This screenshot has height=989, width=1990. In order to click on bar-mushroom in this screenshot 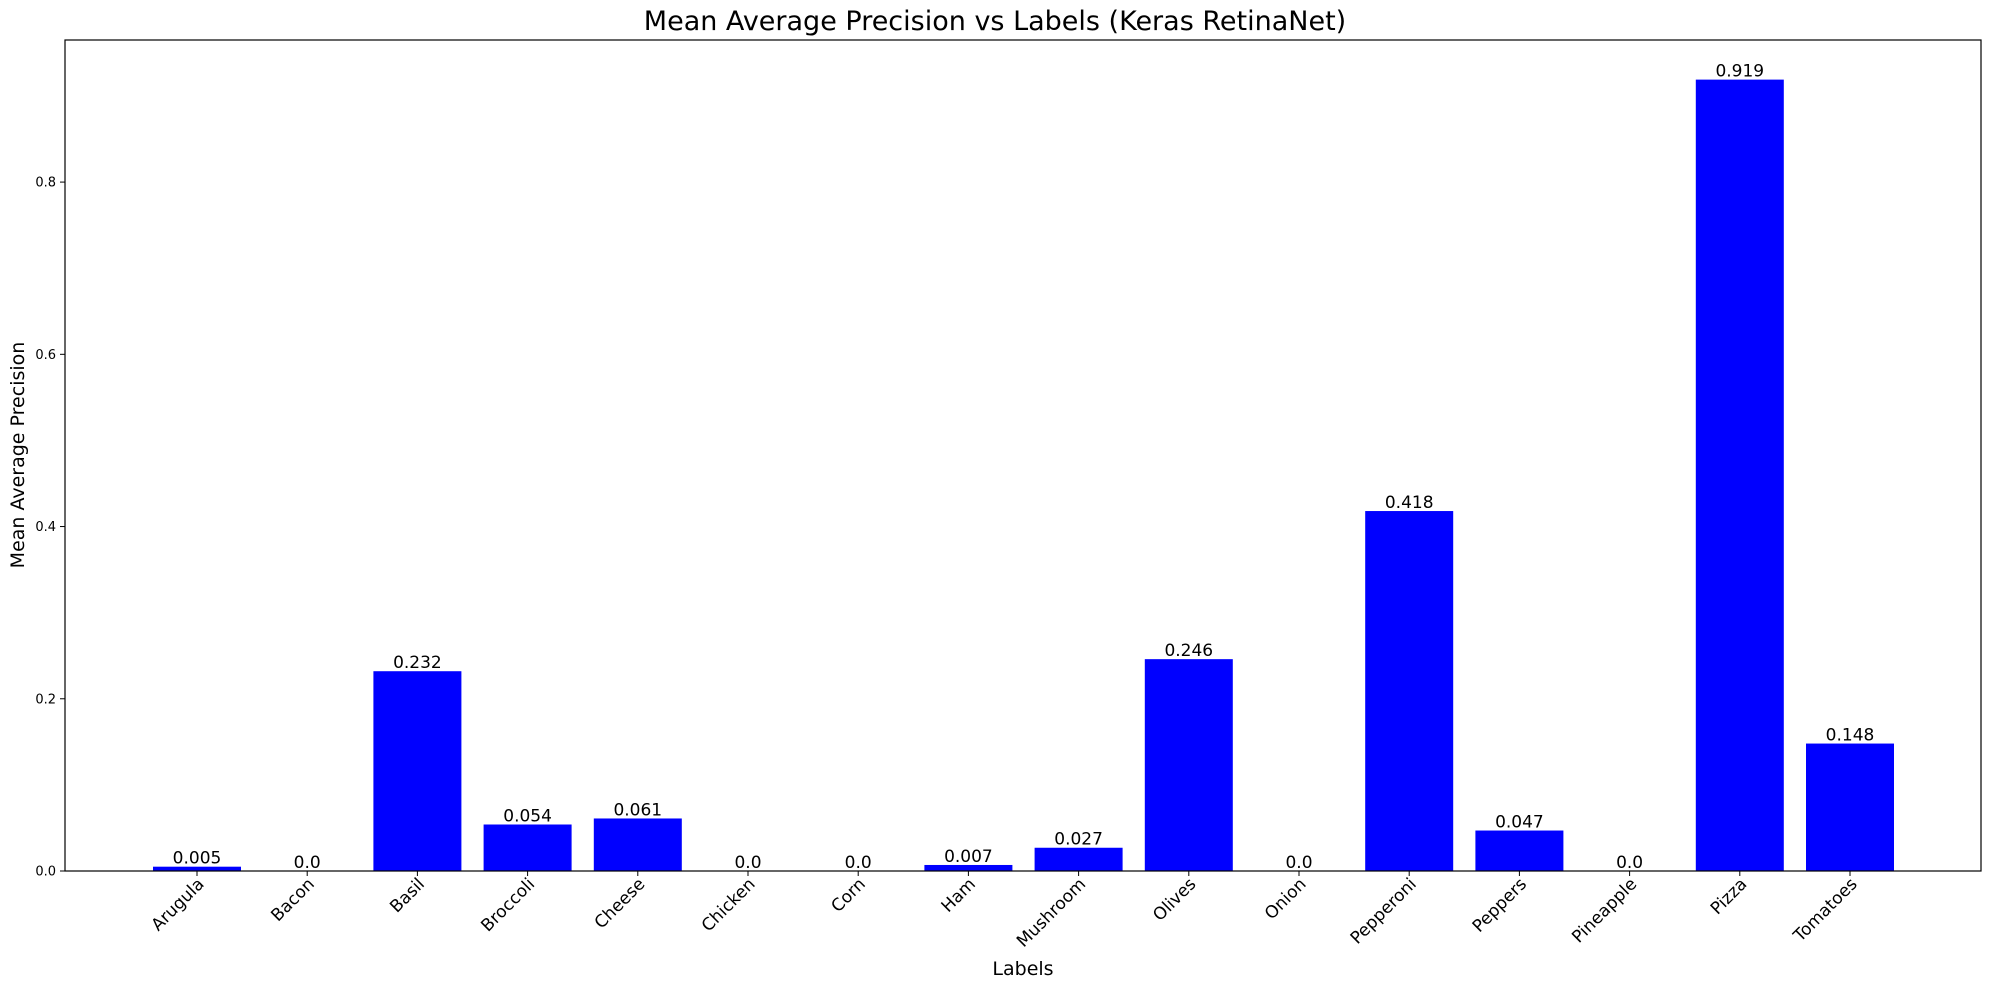, I will do `click(1078, 859)`.